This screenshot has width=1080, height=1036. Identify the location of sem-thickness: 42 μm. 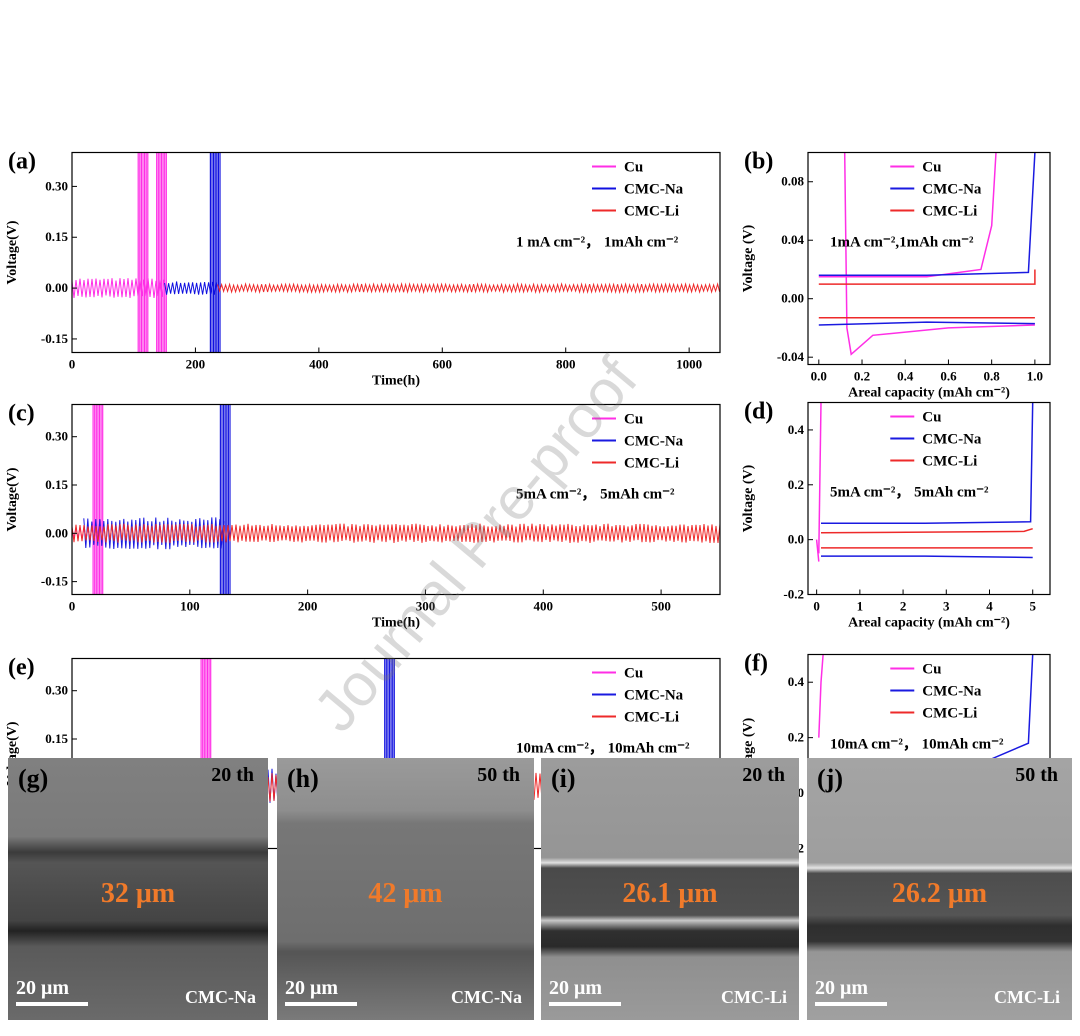
(405, 893).